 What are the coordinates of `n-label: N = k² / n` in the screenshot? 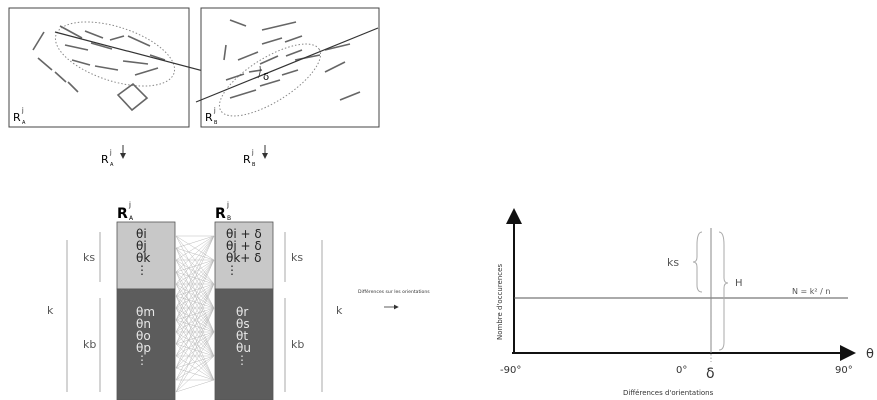 It's located at (811, 291).